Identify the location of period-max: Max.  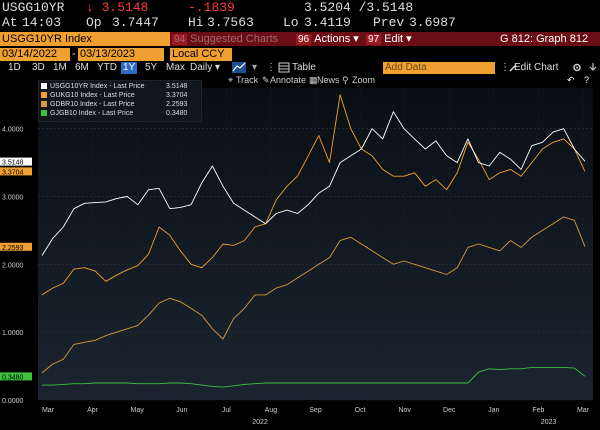
(175, 67).